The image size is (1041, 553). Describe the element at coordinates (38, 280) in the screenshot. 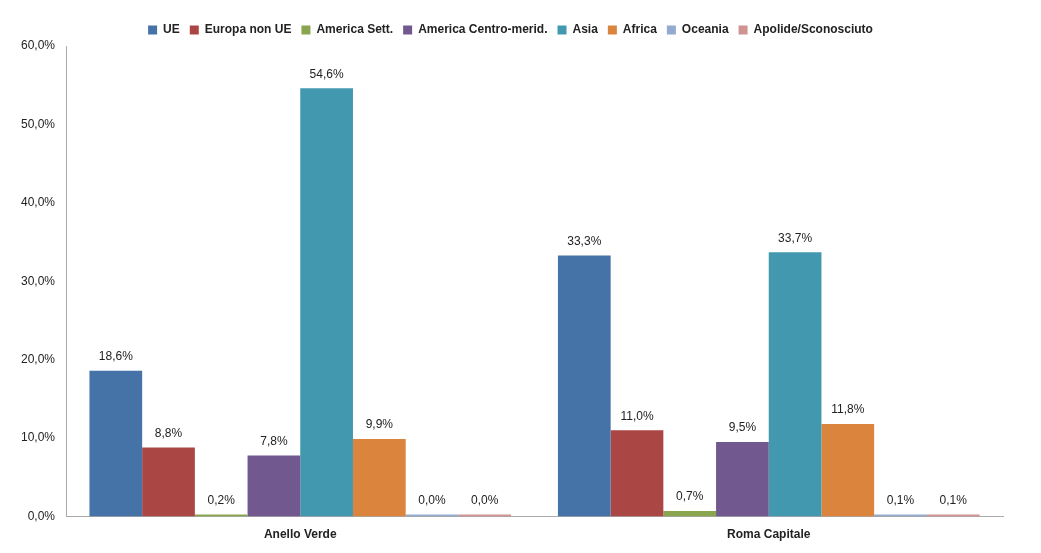

I see `y-tick-label: 30,0%` at that location.